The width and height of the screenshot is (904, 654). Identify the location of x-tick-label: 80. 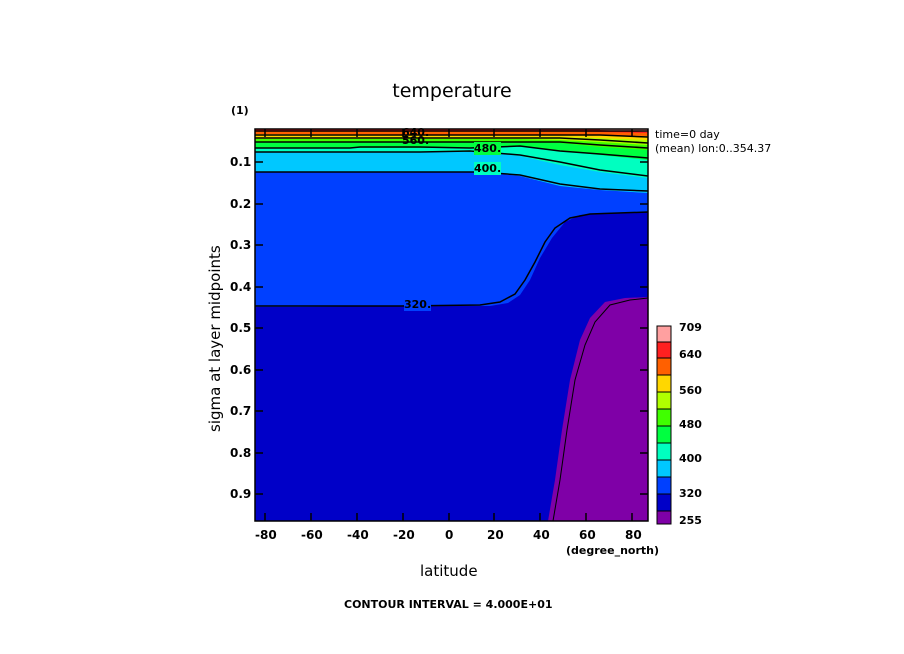
(633, 535).